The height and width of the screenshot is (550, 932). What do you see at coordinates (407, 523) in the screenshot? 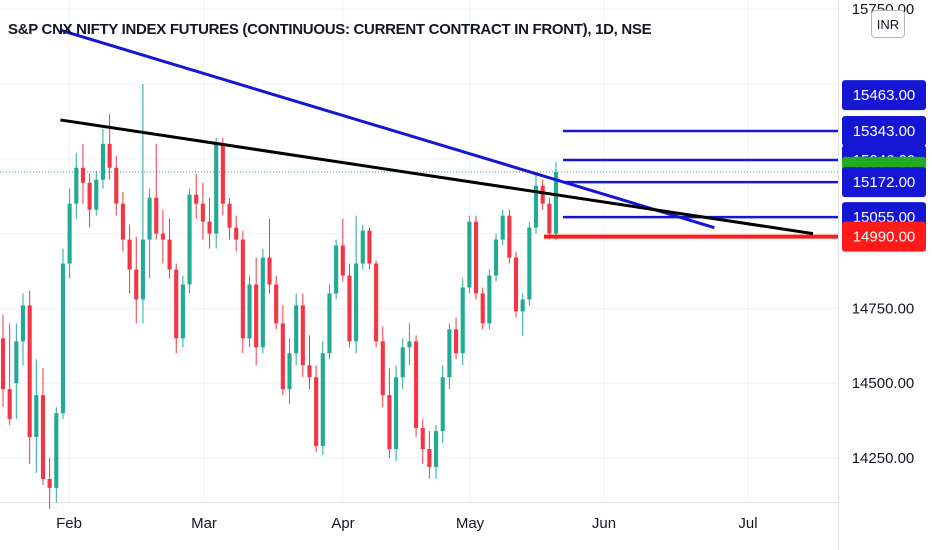
I see `x-axis-ticks: Feb Mar Apr May Jun Jul` at bounding box center [407, 523].